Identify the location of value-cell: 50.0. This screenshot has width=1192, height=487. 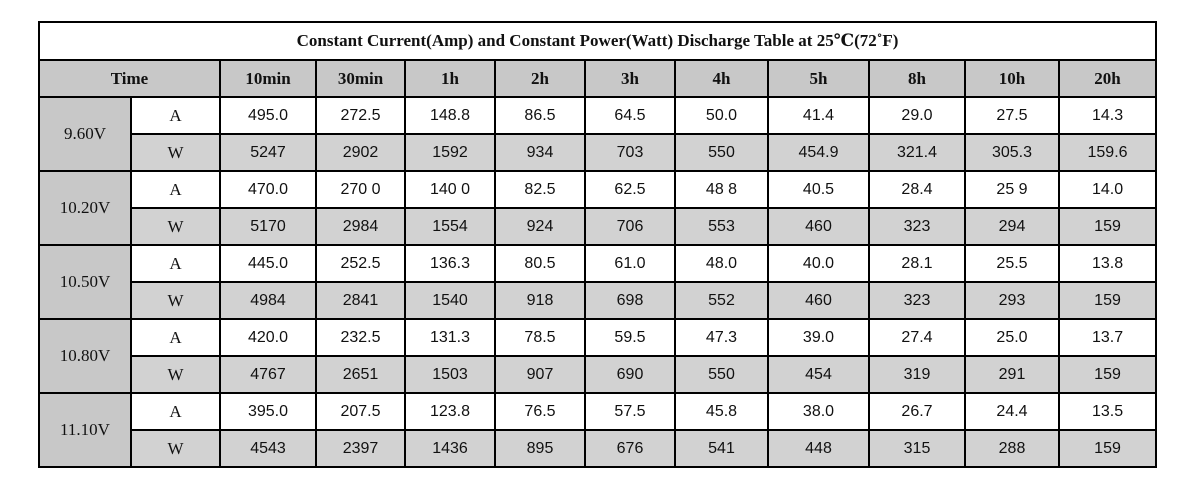
(721, 115).